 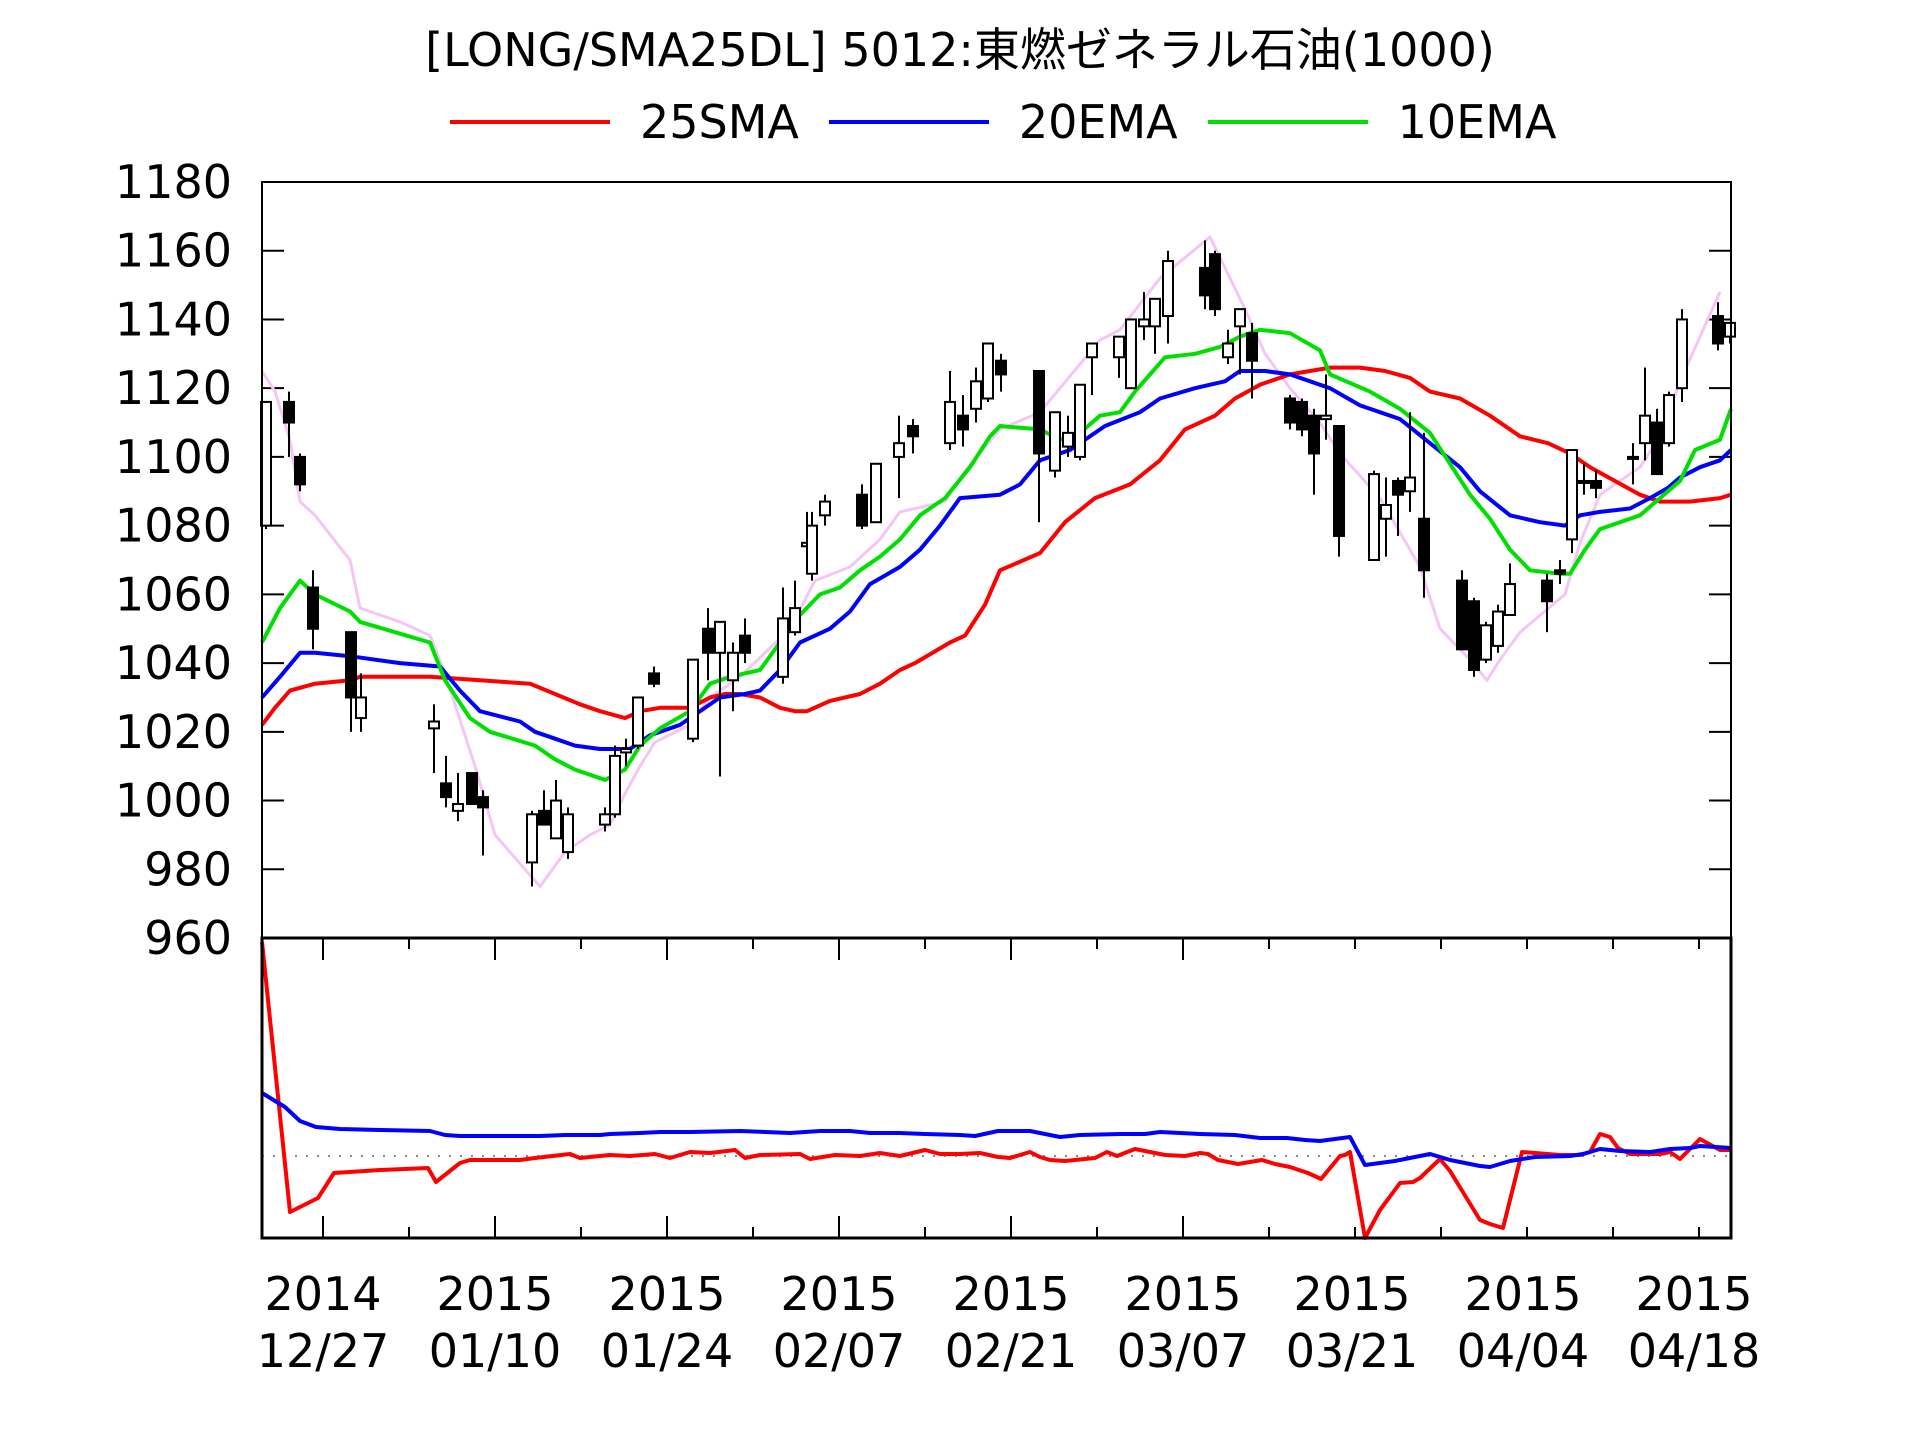 What do you see at coordinates (188, 938) in the screenshot?
I see `y-tick-label: 960` at bounding box center [188, 938].